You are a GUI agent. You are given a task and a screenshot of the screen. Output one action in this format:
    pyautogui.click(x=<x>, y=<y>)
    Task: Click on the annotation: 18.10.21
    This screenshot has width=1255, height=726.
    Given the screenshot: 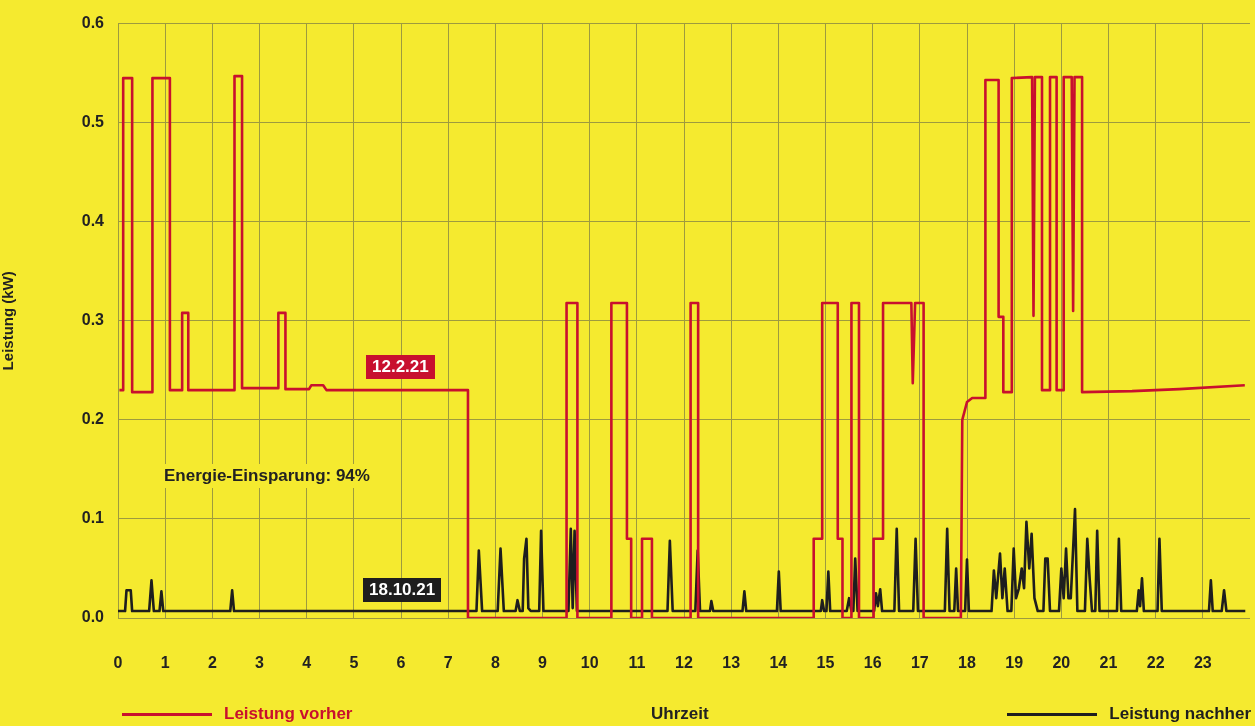 What is the action you would take?
    pyautogui.click(x=402, y=590)
    